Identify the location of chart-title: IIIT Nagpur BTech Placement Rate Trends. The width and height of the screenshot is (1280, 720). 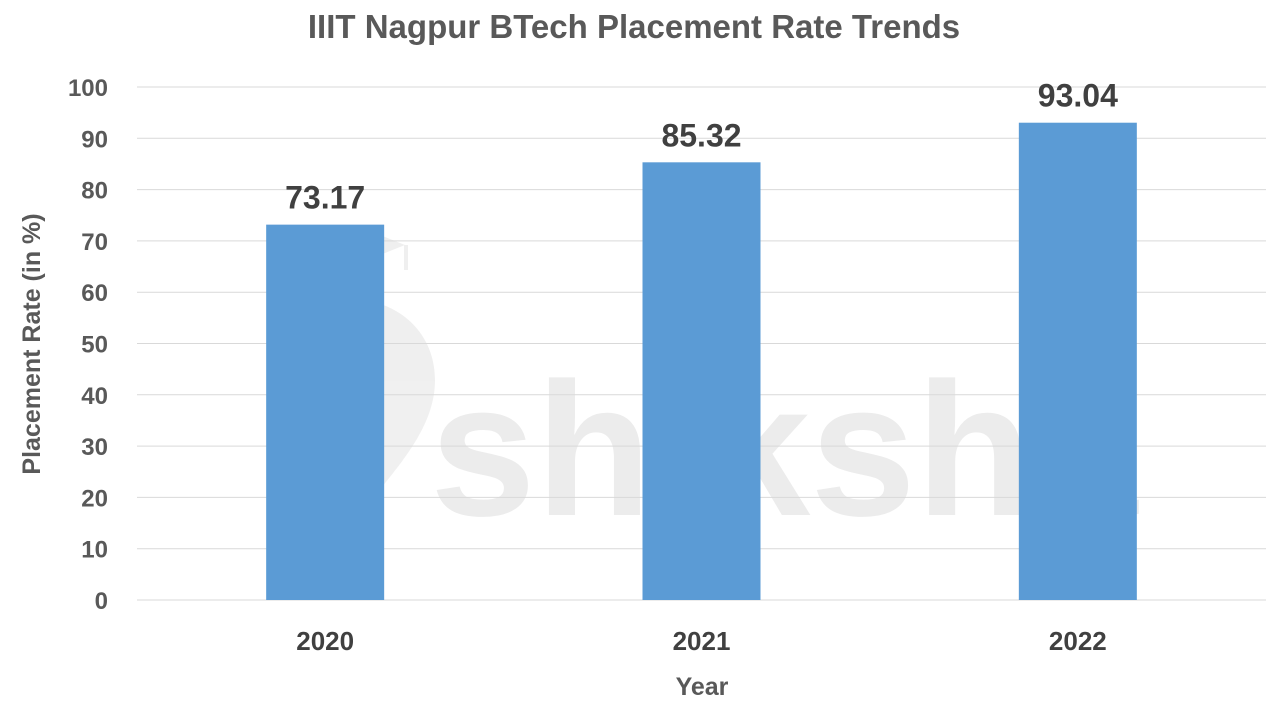
(634, 26).